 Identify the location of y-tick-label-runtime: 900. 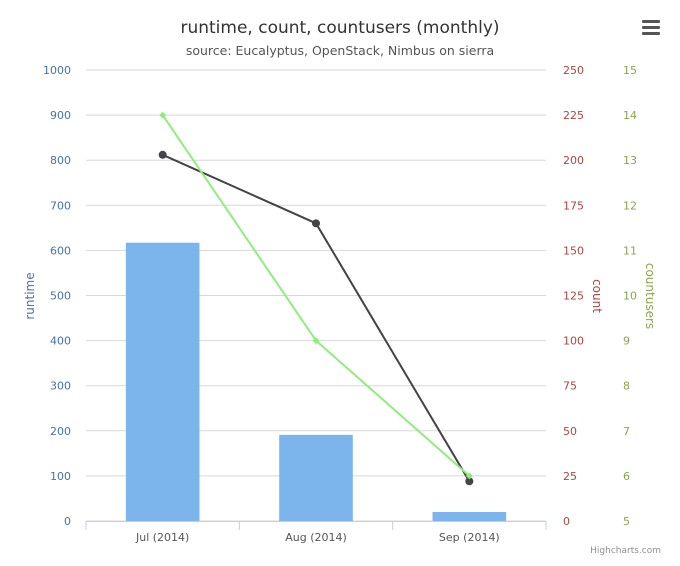
(60, 115).